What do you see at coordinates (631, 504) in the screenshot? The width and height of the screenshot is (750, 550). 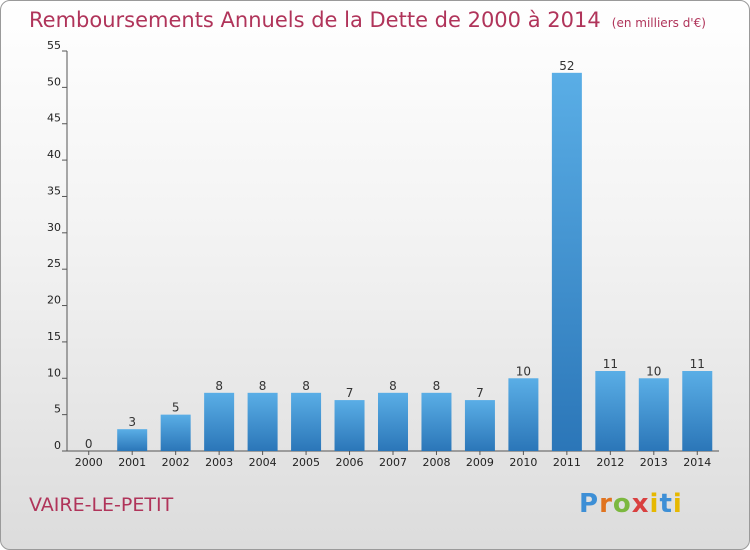 I see `proxiti-logo: Proxiti` at bounding box center [631, 504].